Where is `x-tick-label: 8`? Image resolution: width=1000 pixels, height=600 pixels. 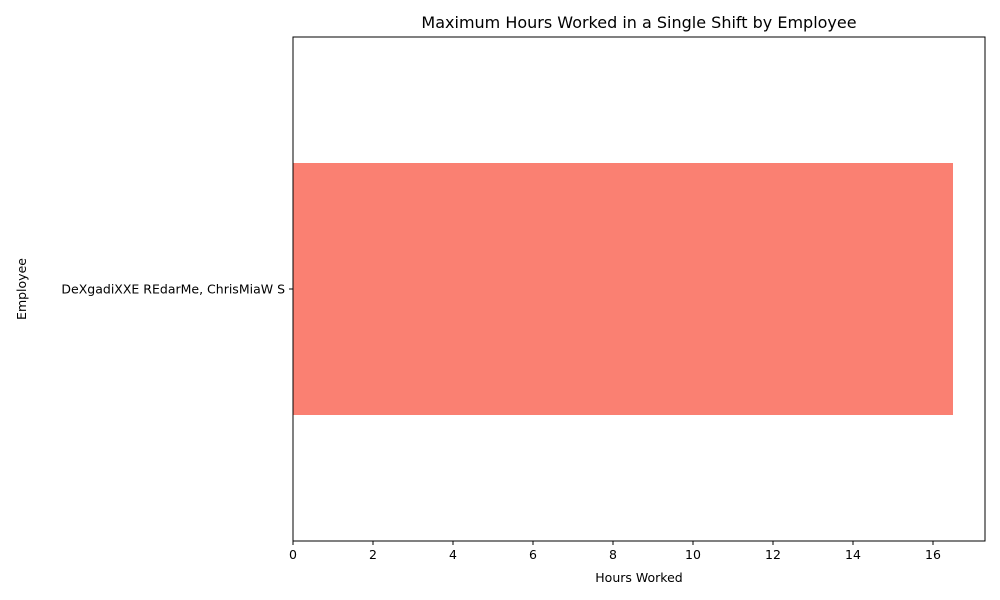 x-tick-label: 8 is located at coordinates (613, 554).